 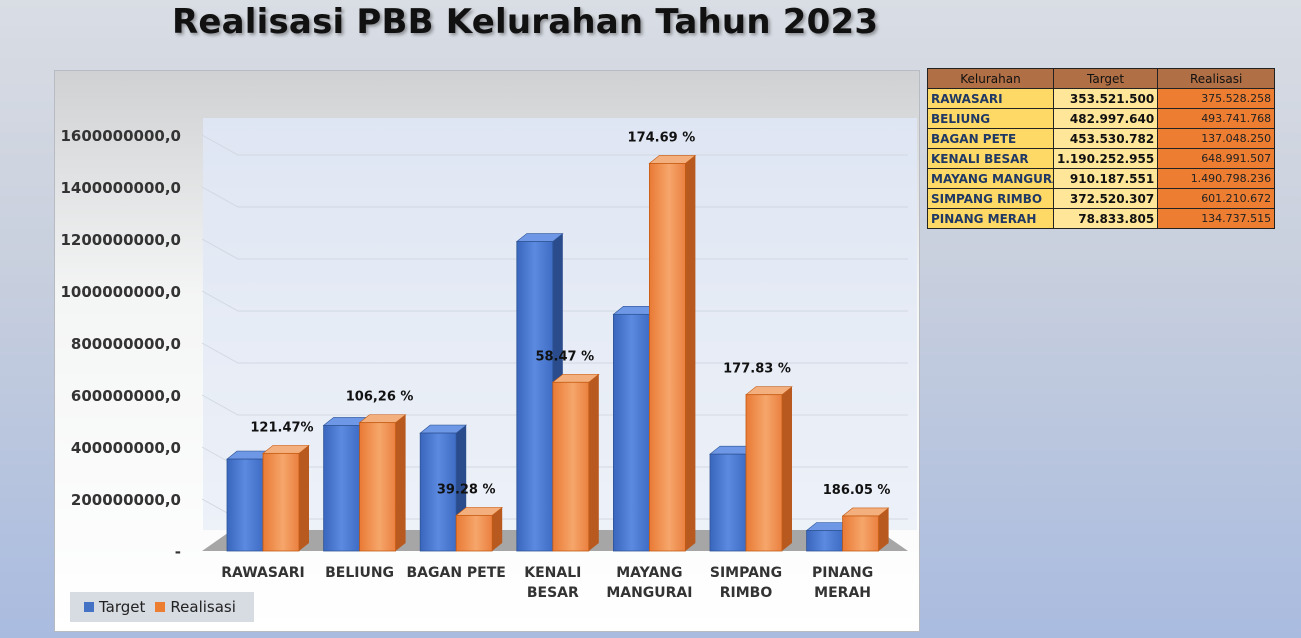 I want to click on y-tick-label: 400000000,0, so click(x=126, y=448).